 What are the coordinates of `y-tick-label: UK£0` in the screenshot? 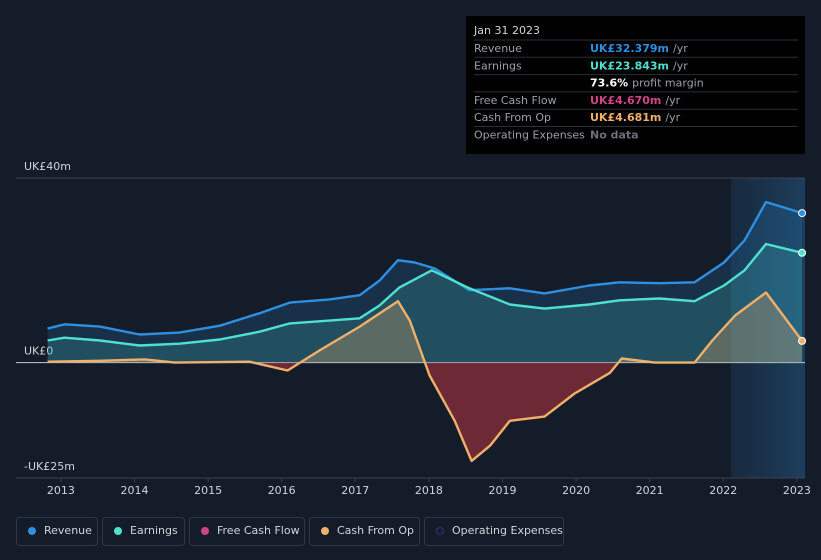 It's located at (38, 351).